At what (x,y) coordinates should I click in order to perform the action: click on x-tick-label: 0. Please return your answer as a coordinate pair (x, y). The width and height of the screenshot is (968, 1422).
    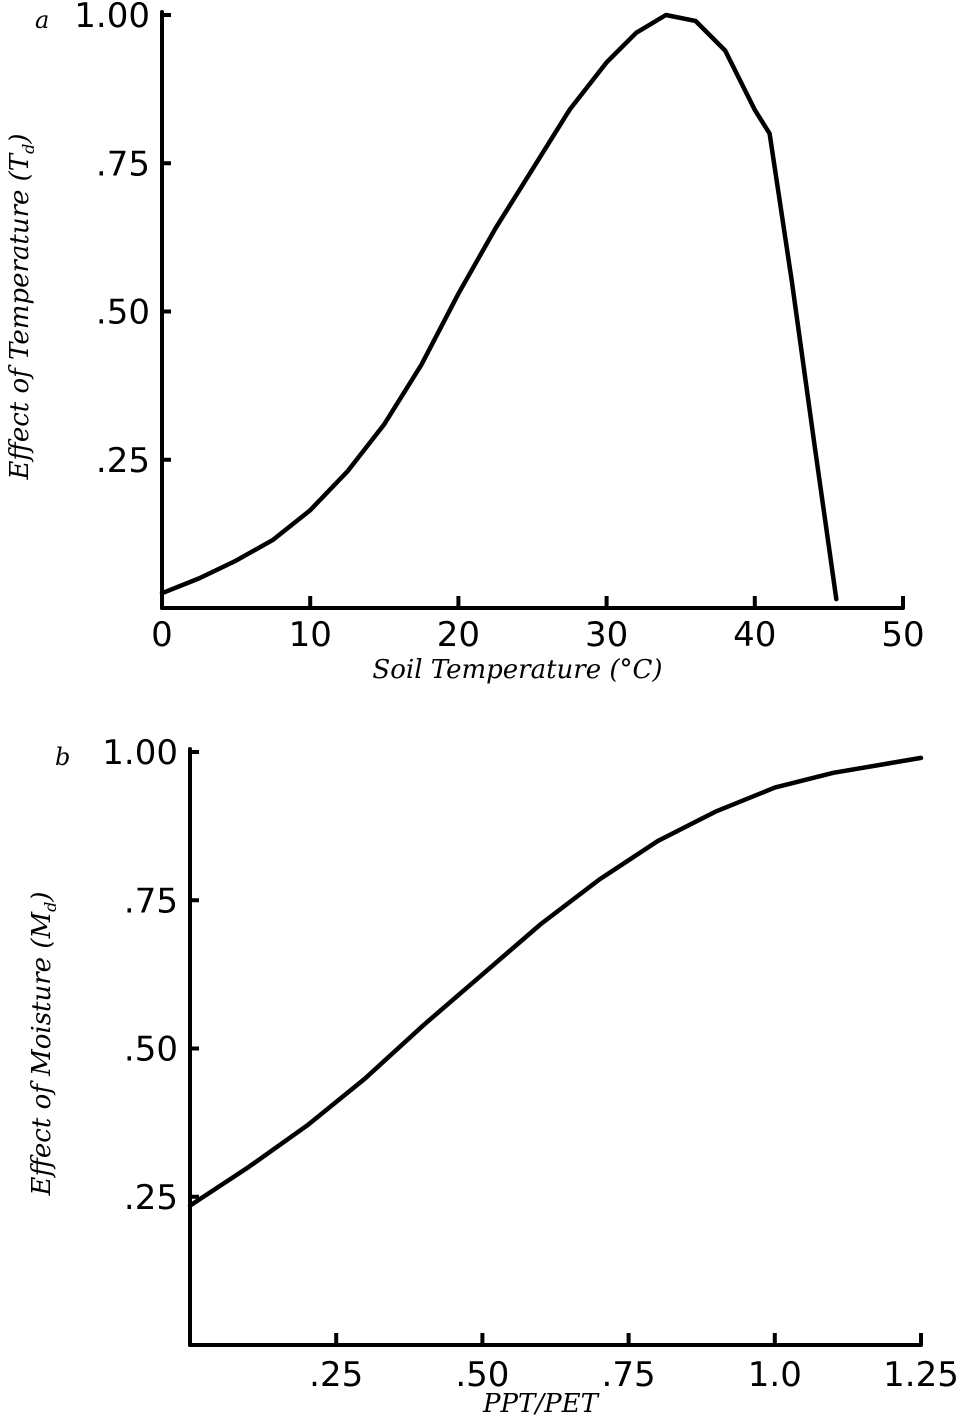
    Looking at the image, I should click on (162, 635).